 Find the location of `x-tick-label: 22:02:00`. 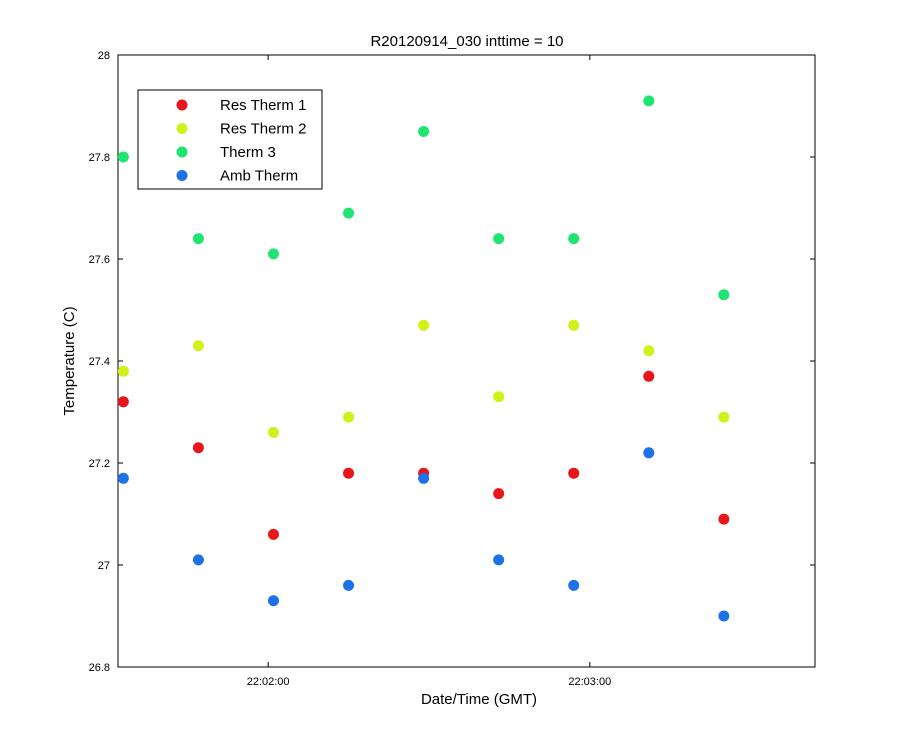

x-tick-label: 22:02:00 is located at coordinates (268, 682).